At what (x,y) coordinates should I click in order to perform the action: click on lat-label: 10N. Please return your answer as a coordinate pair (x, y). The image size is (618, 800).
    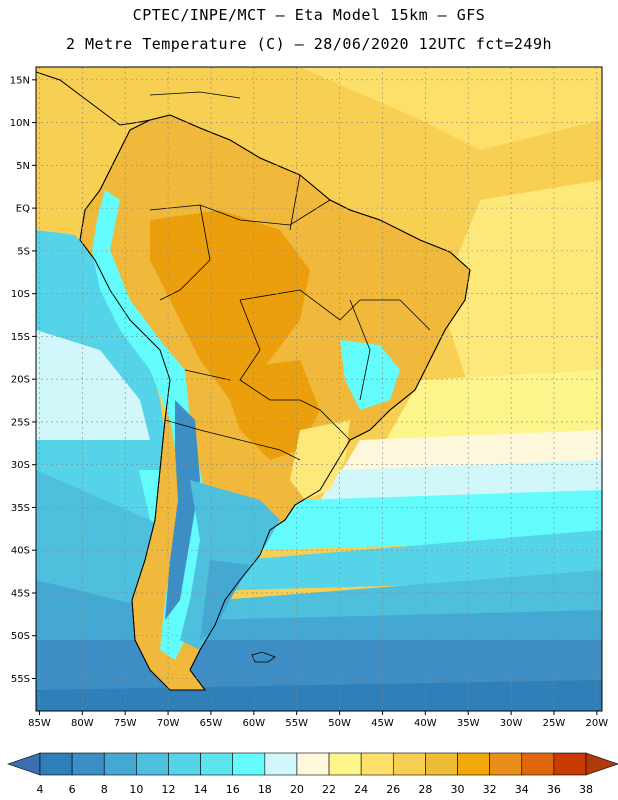
    Looking at the image, I should click on (20, 123).